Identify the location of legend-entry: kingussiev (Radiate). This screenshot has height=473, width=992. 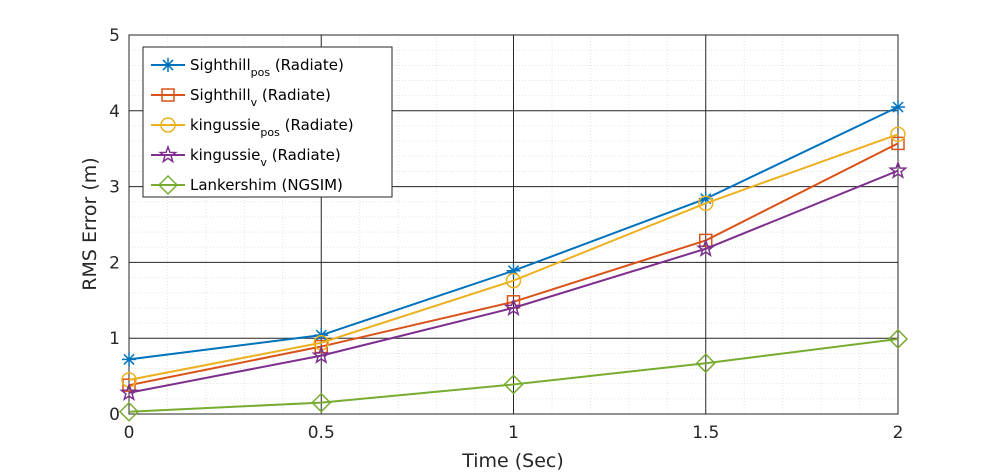
(246, 156).